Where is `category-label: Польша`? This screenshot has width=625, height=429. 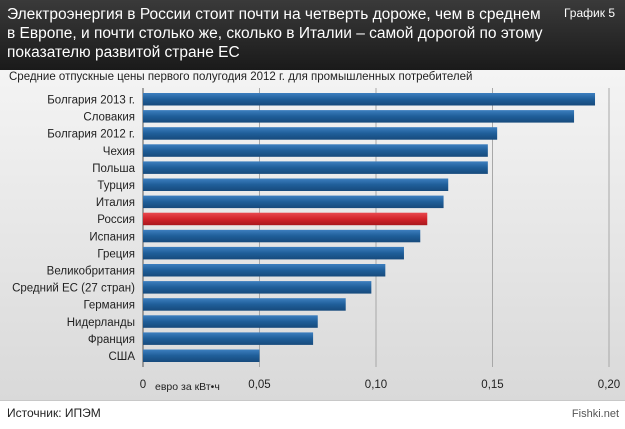 category-label: Польша is located at coordinates (113, 169).